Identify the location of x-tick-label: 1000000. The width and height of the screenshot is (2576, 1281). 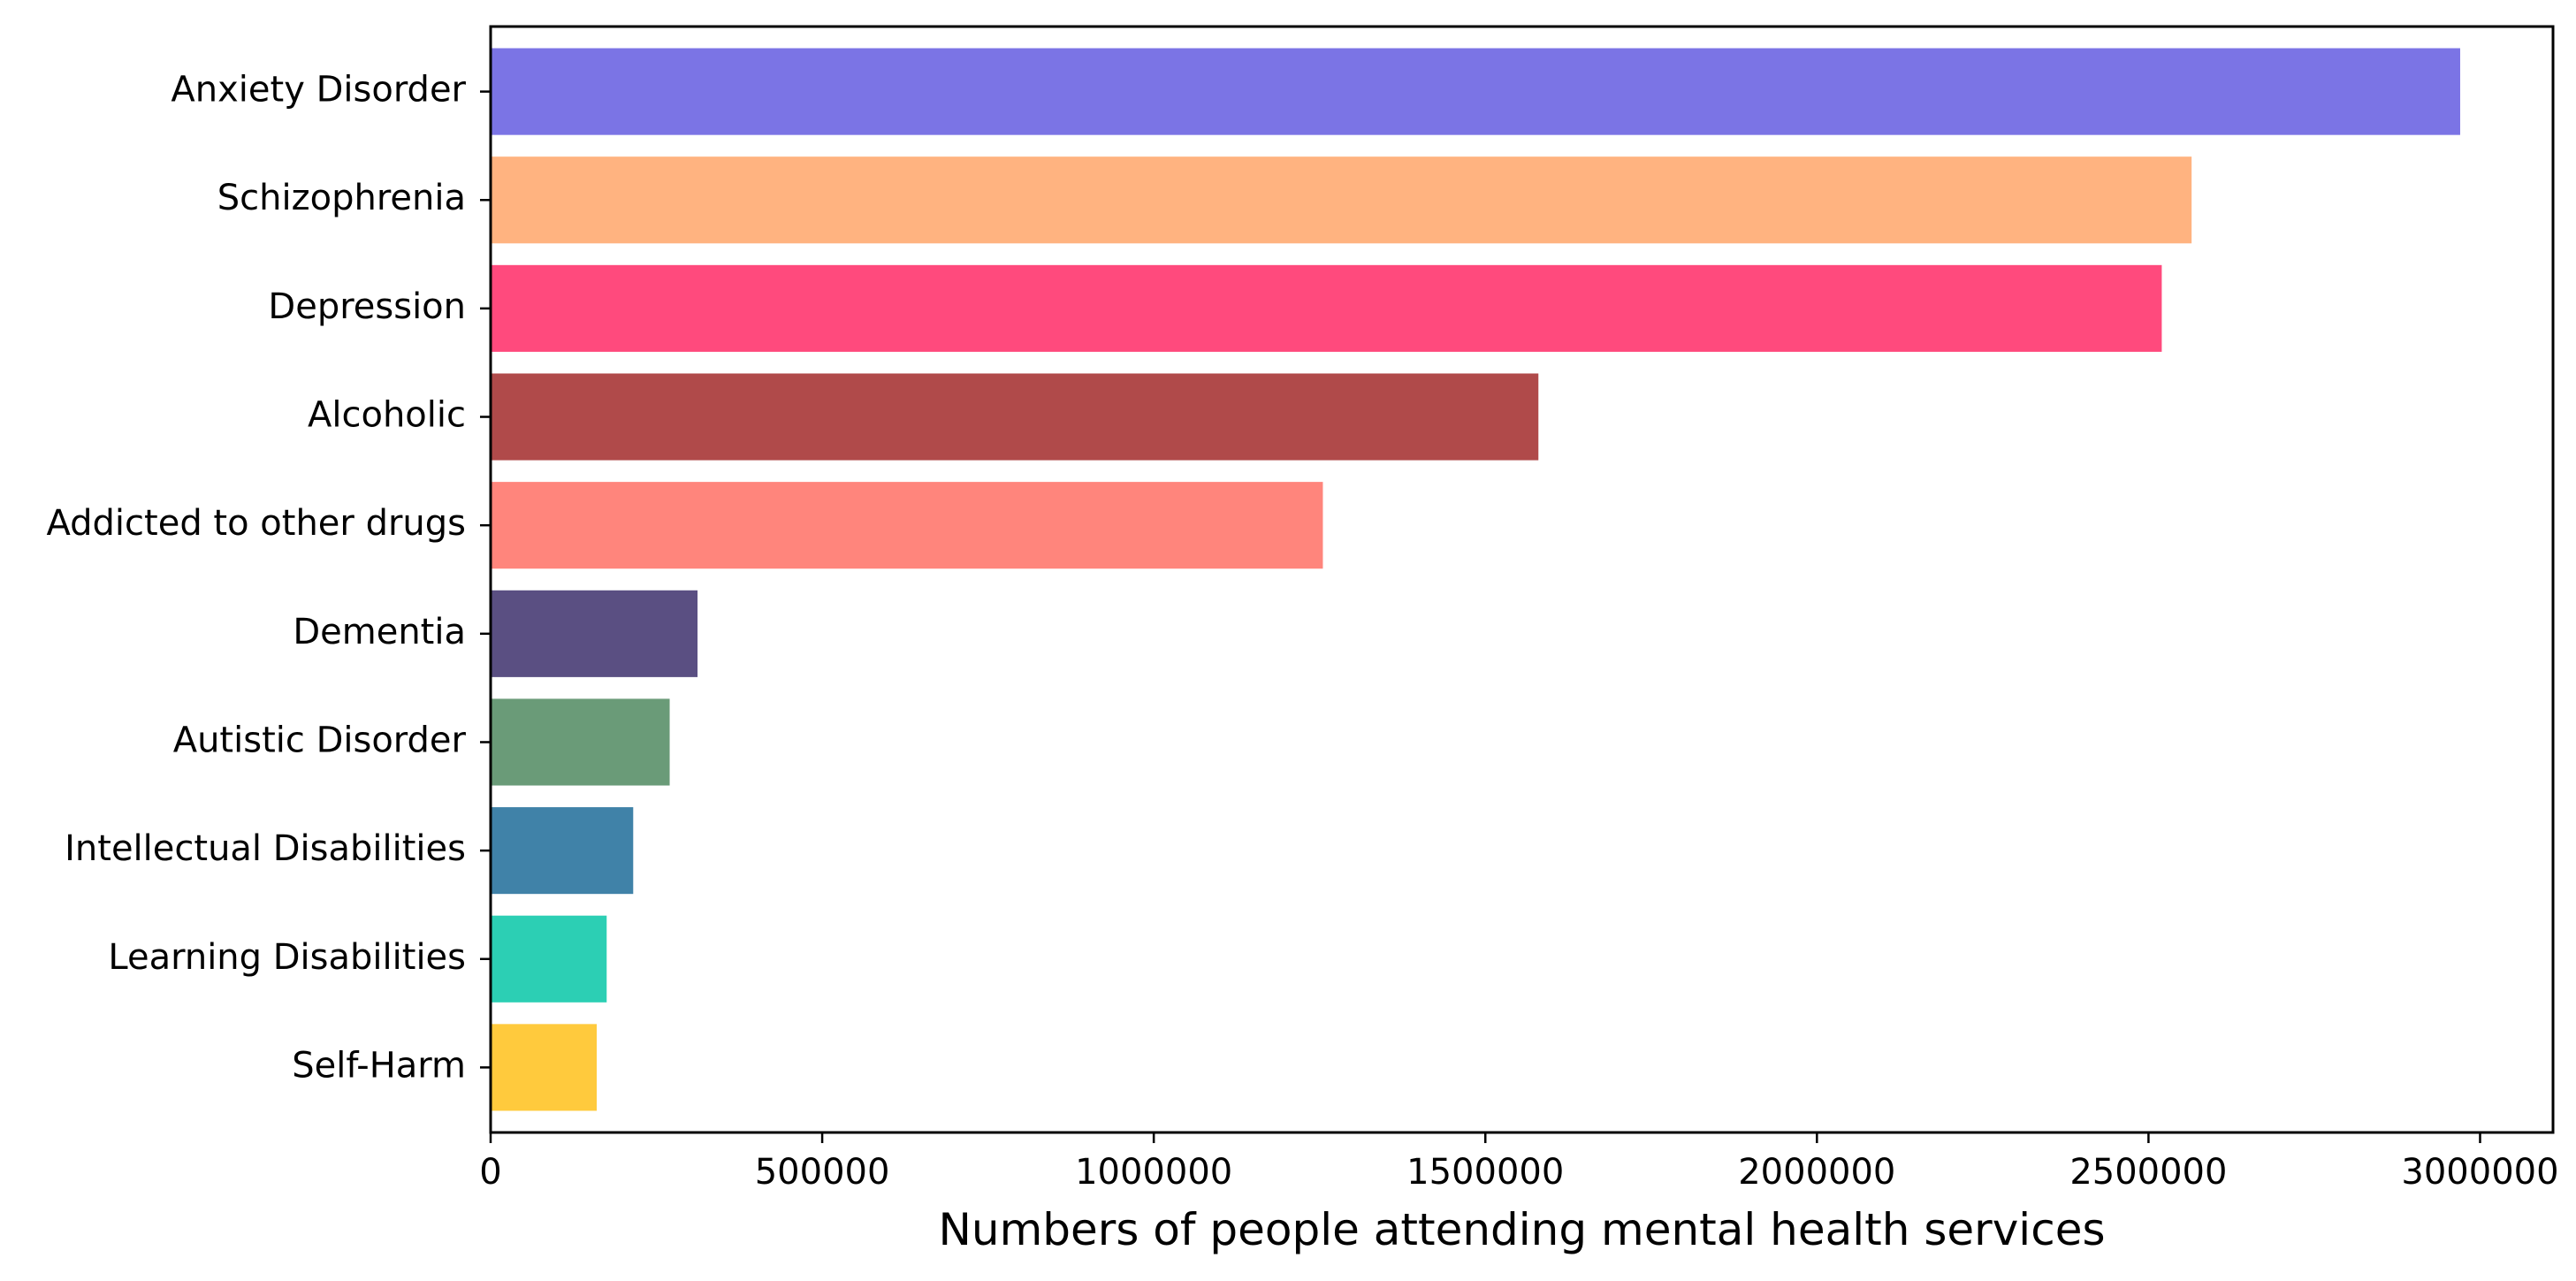
(1153, 1172).